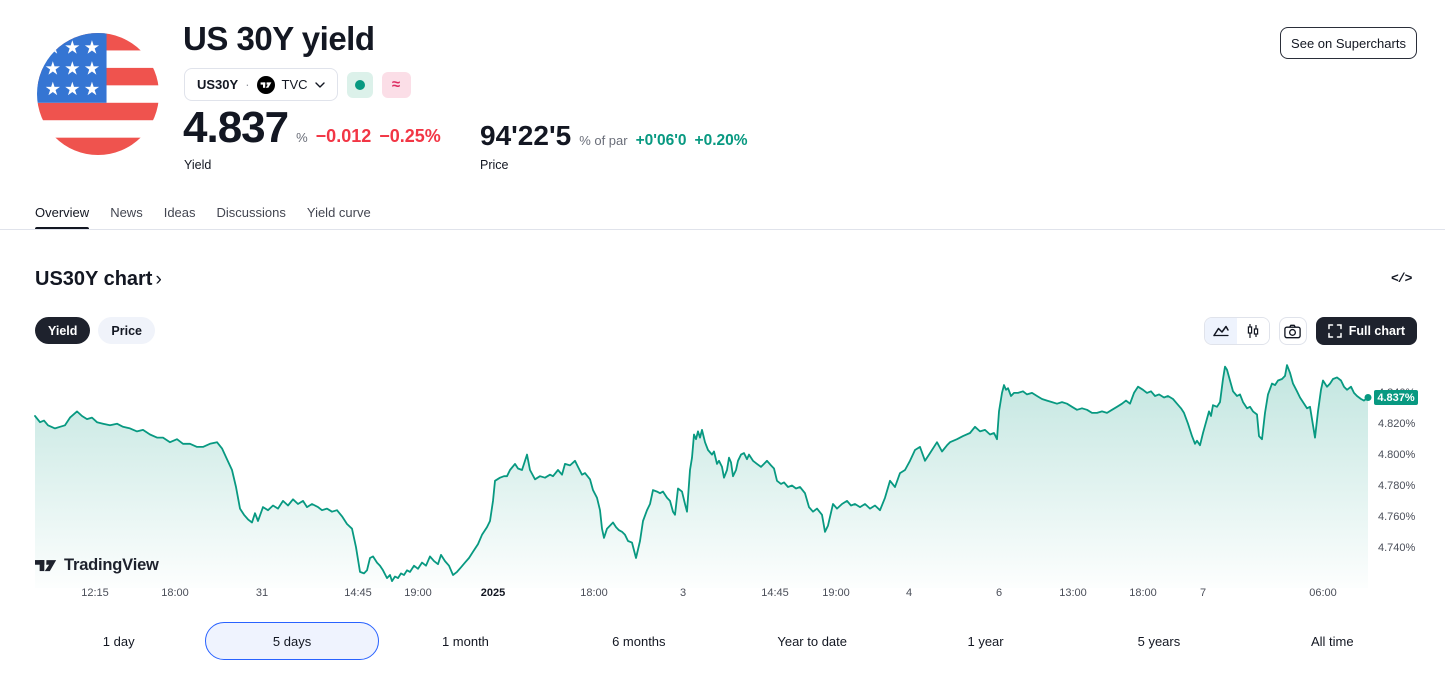 The height and width of the screenshot is (678, 1445). Describe the element at coordinates (410, 136) in the screenshot. I see `yield-change-pct: −0.25%` at that location.